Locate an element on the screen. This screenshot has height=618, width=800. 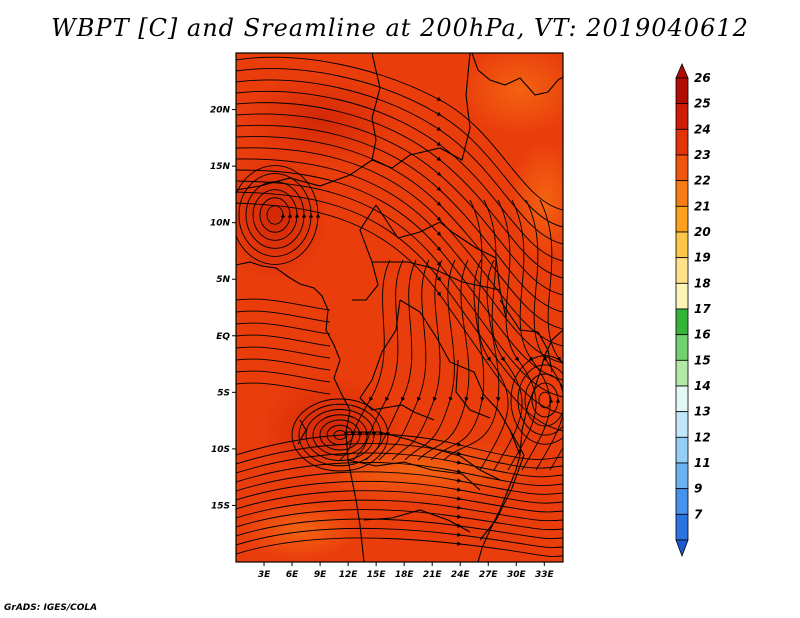
lon-tick-label: 27E is located at coordinates (489, 575).